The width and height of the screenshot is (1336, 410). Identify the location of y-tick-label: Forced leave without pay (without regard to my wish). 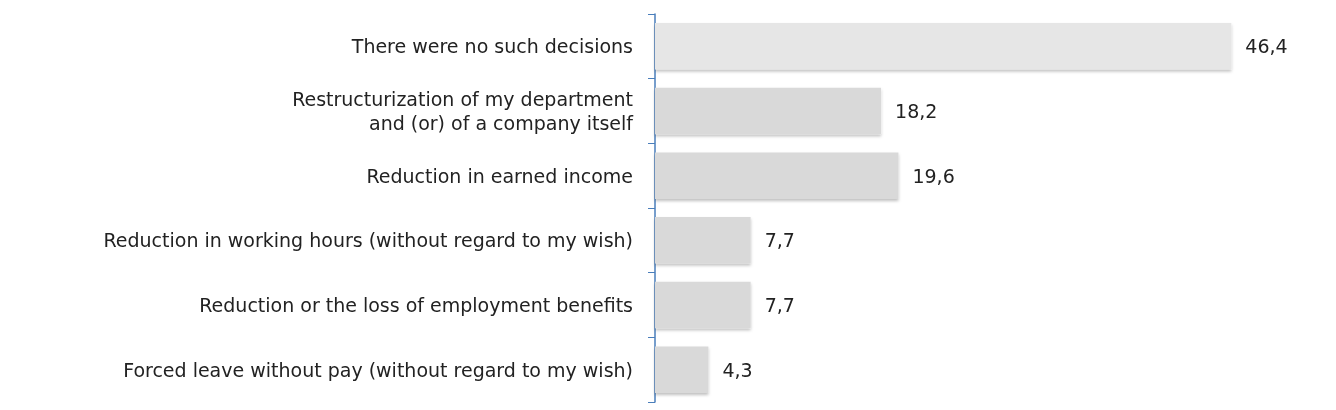
(378, 369).